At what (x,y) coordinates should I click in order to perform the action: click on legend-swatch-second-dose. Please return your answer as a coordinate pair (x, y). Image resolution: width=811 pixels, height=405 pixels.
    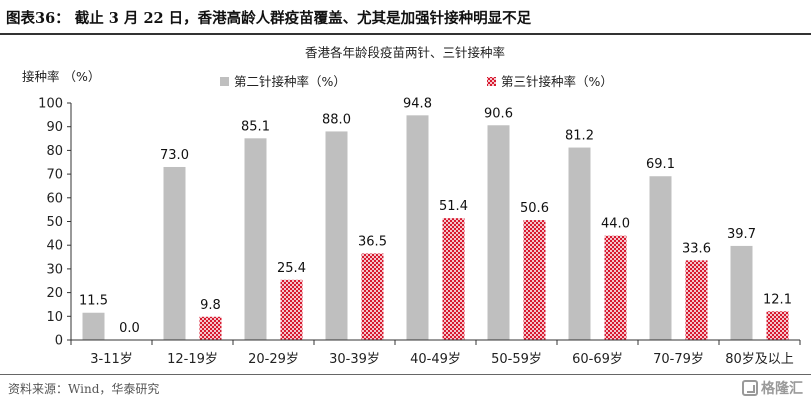
    Looking at the image, I should click on (224, 81).